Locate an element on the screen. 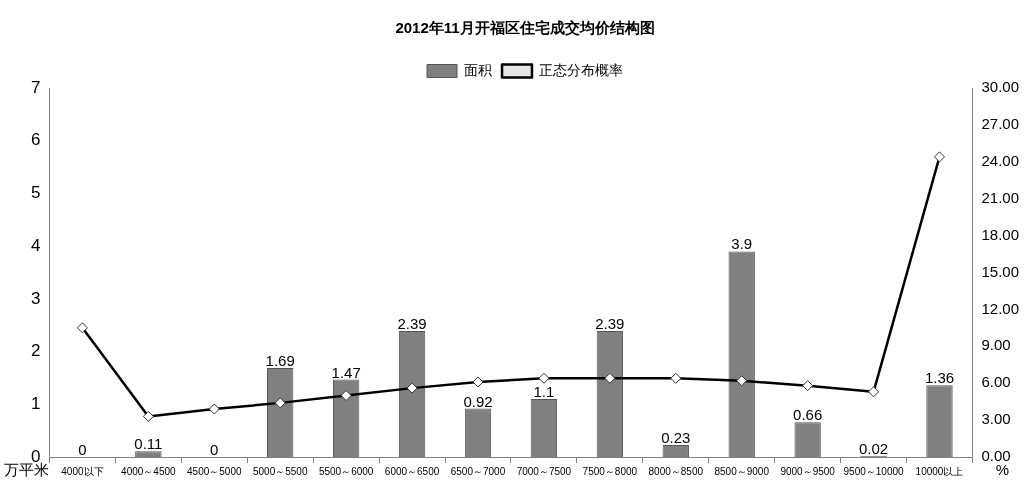 The image size is (1030, 483). y2-tick-label: 24.00 is located at coordinates (1000, 160).